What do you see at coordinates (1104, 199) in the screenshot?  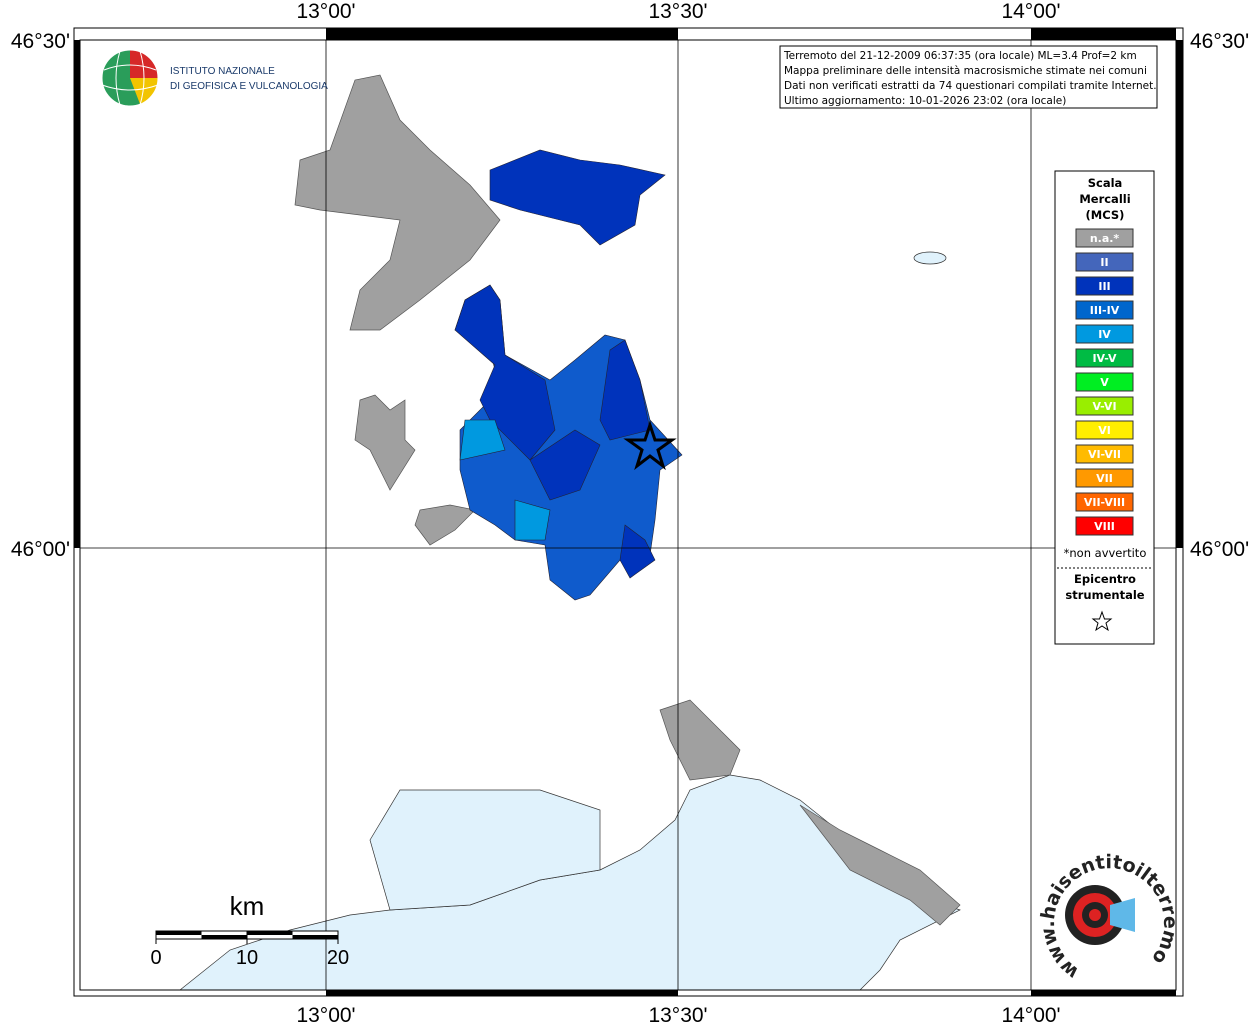 I see `legend-title: Mercalli` at bounding box center [1104, 199].